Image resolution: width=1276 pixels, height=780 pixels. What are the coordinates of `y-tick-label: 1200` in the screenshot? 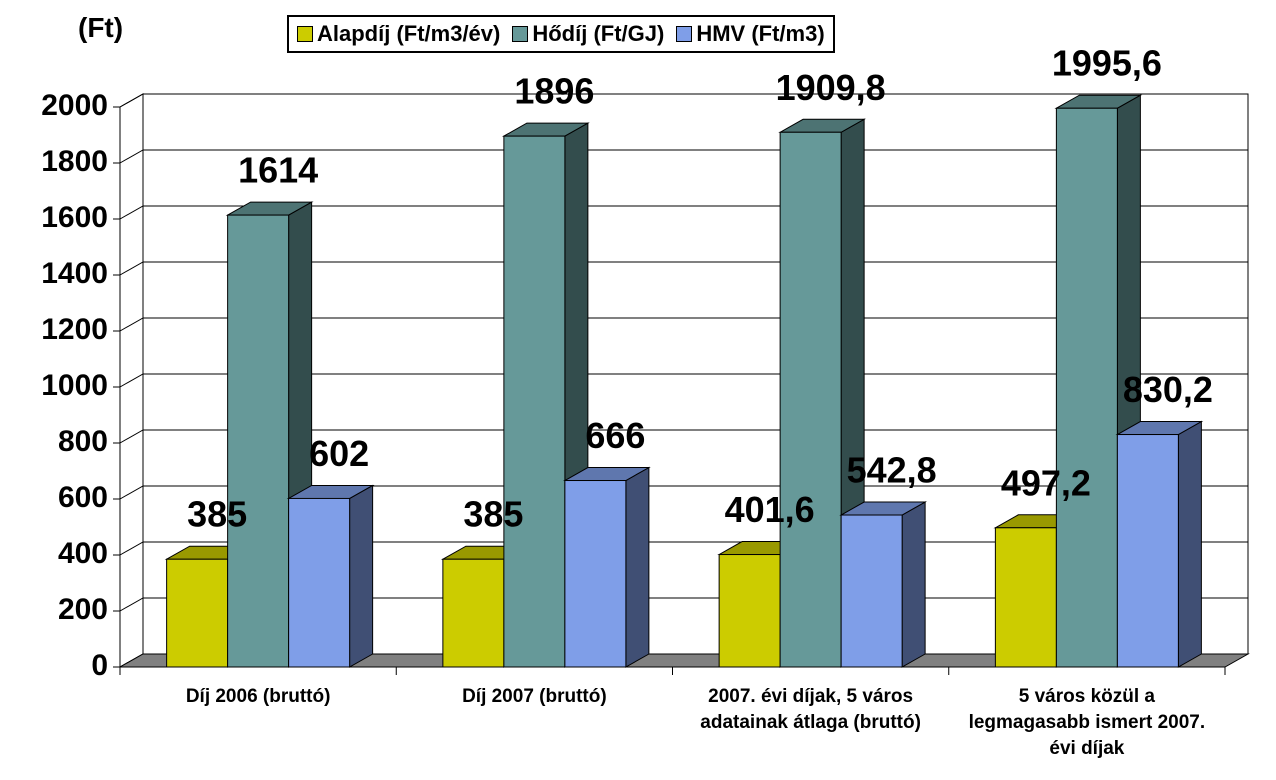 It's located at (74, 329).